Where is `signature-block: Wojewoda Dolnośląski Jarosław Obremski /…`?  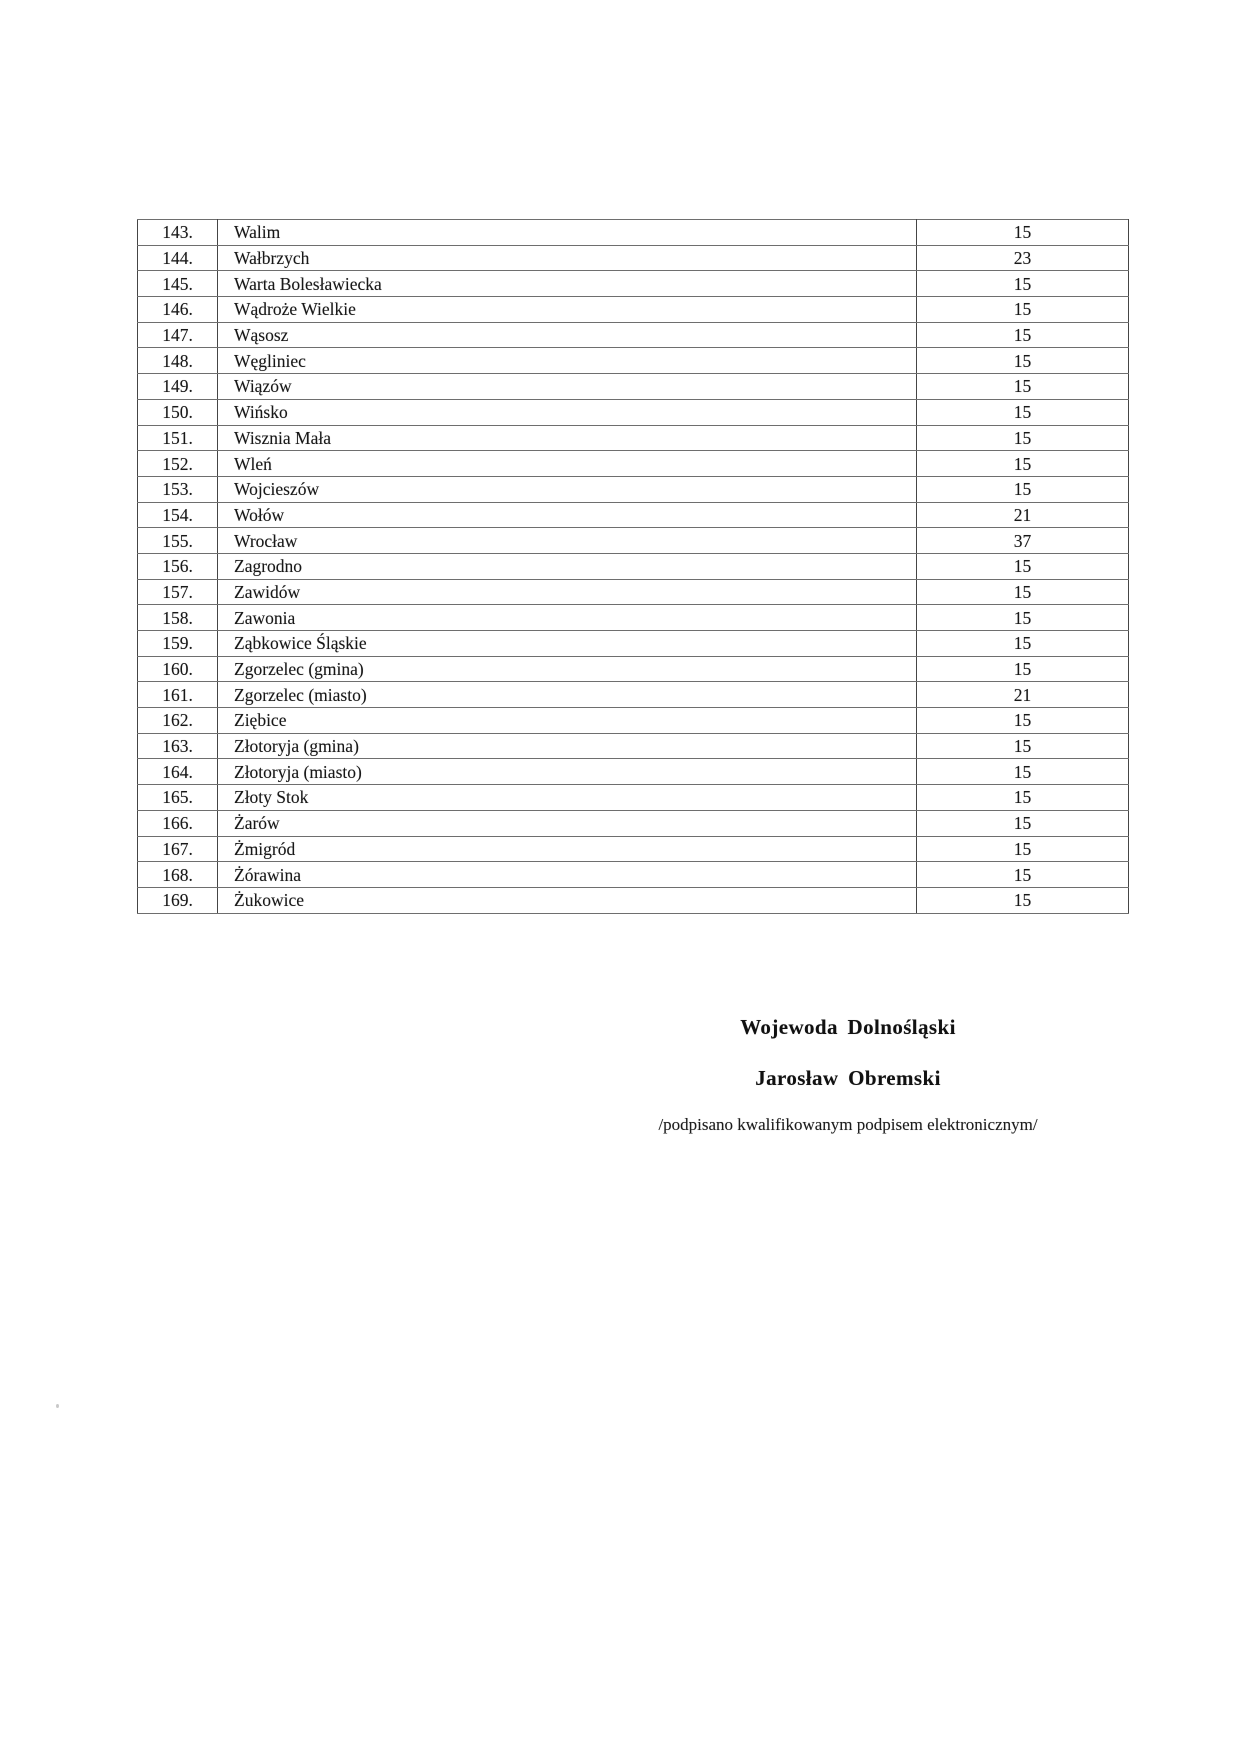
signature-block: Wojewoda Dolnośląski Jarosław Obremski /… is located at coordinates (848, 1075).